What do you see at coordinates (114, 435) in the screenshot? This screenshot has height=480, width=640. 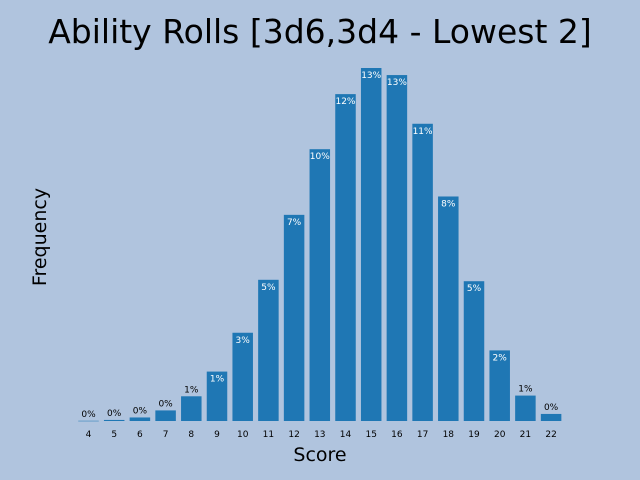 I see `x-tick-5: 5` at bounding box center [114, 435].